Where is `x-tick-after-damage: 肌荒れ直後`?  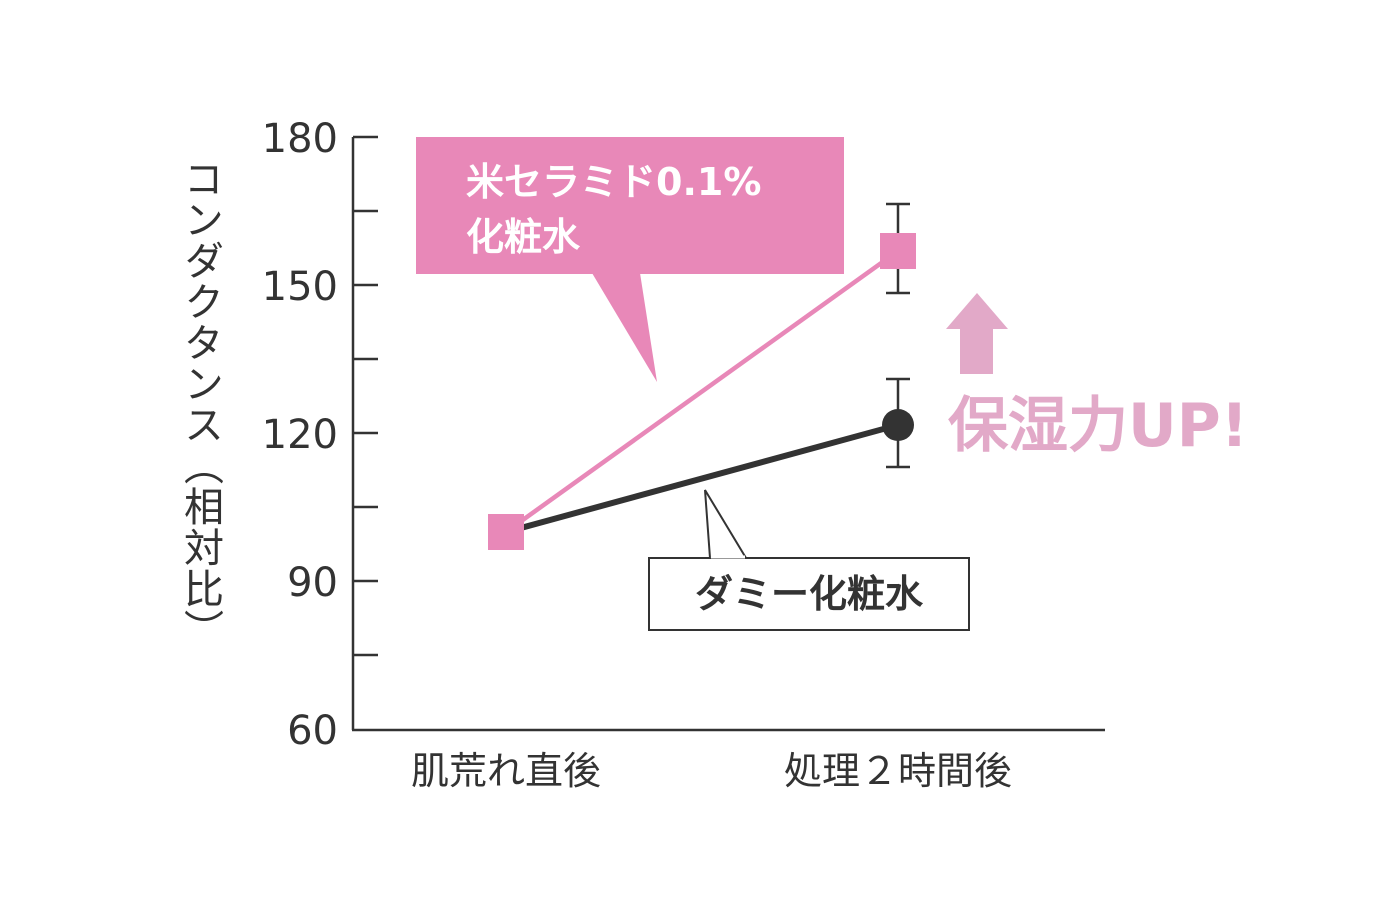 x-tick-after-damage: 肌荒れ直後 is located at coordinates (505, 771).